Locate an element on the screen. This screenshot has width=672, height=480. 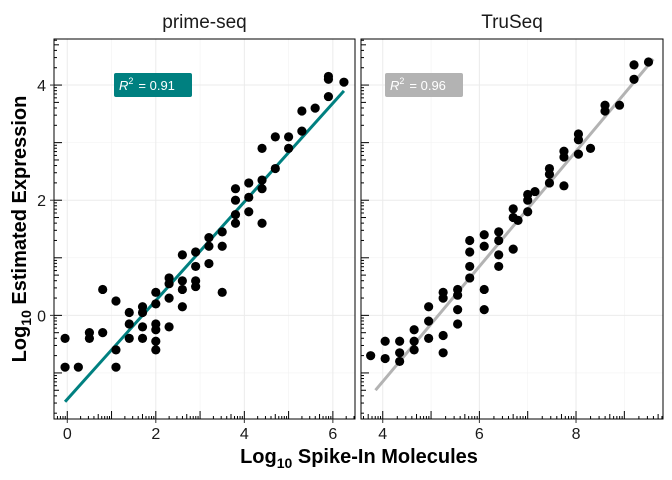
x-tick-label: 0 is located at coordinates (67, 434).